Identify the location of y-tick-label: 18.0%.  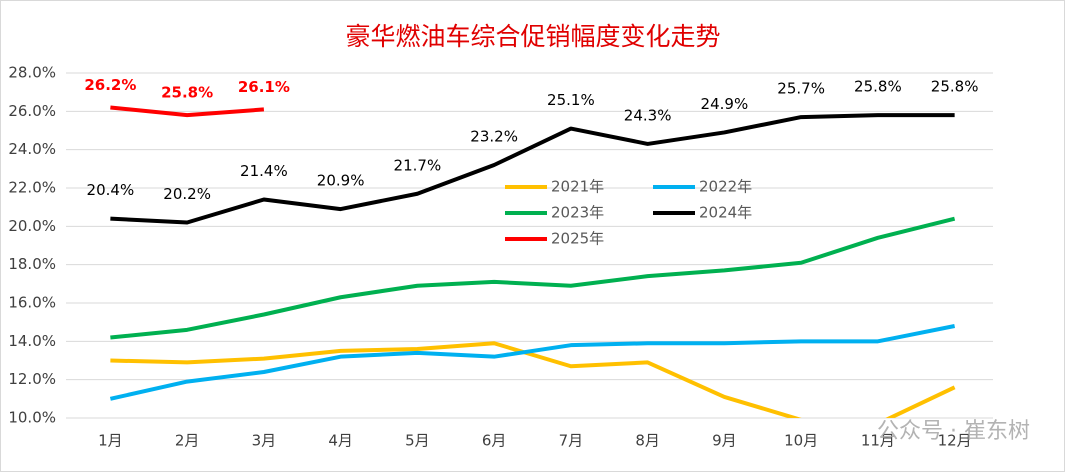
(32, 264).